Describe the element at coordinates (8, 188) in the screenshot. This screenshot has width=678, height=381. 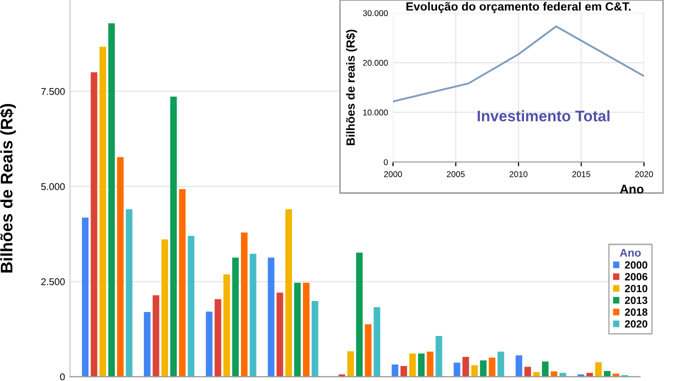
I see `y-axis-title: Bilhões de Reais (R$)` at that location.